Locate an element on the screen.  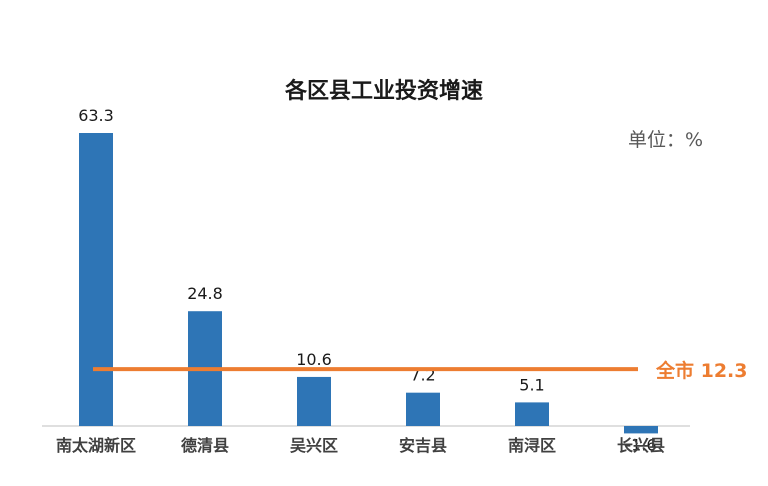
category-label-3: 吴兴区 is located at coordinates (314, 445).